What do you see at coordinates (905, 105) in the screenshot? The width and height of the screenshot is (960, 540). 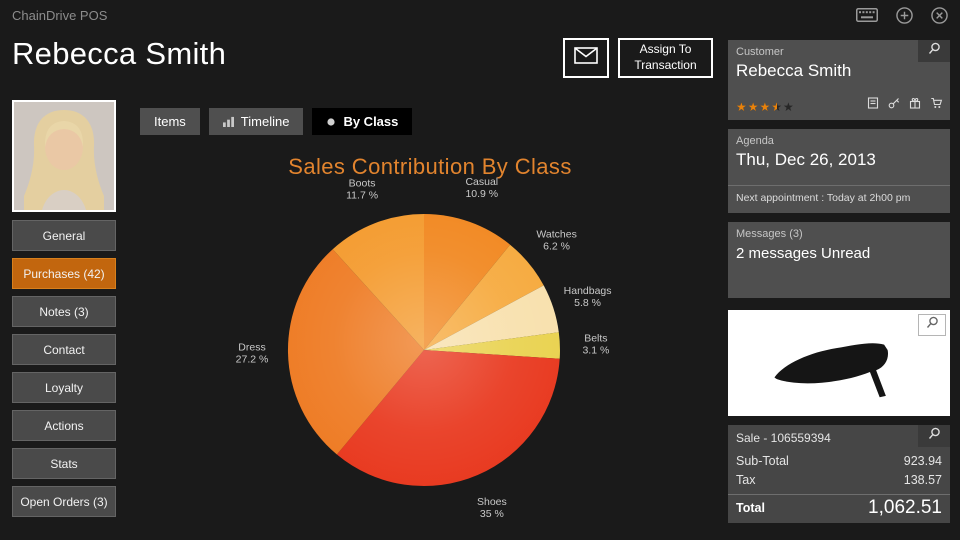 I see `customer-quick-icons` at bounding box center [905, 105].